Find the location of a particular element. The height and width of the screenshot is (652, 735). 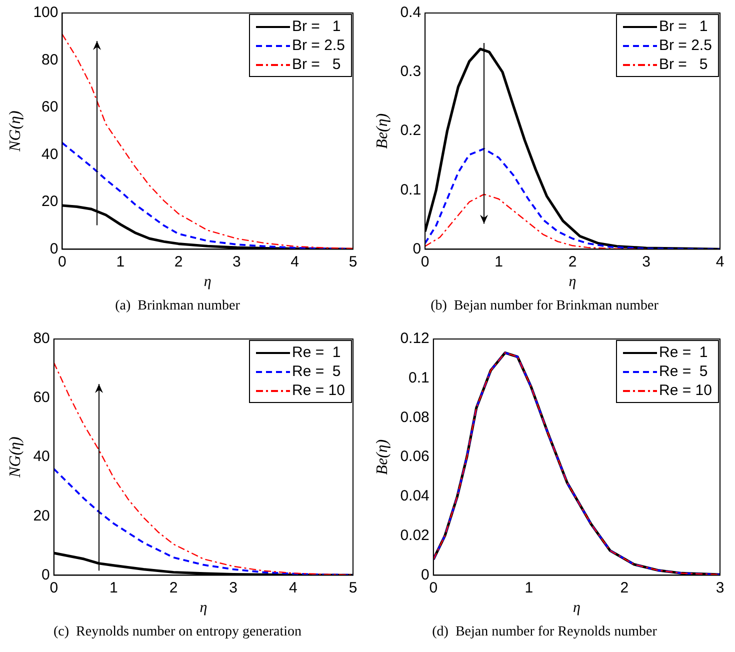

y-tick-label: 100 is located at coordinates (45, 13).